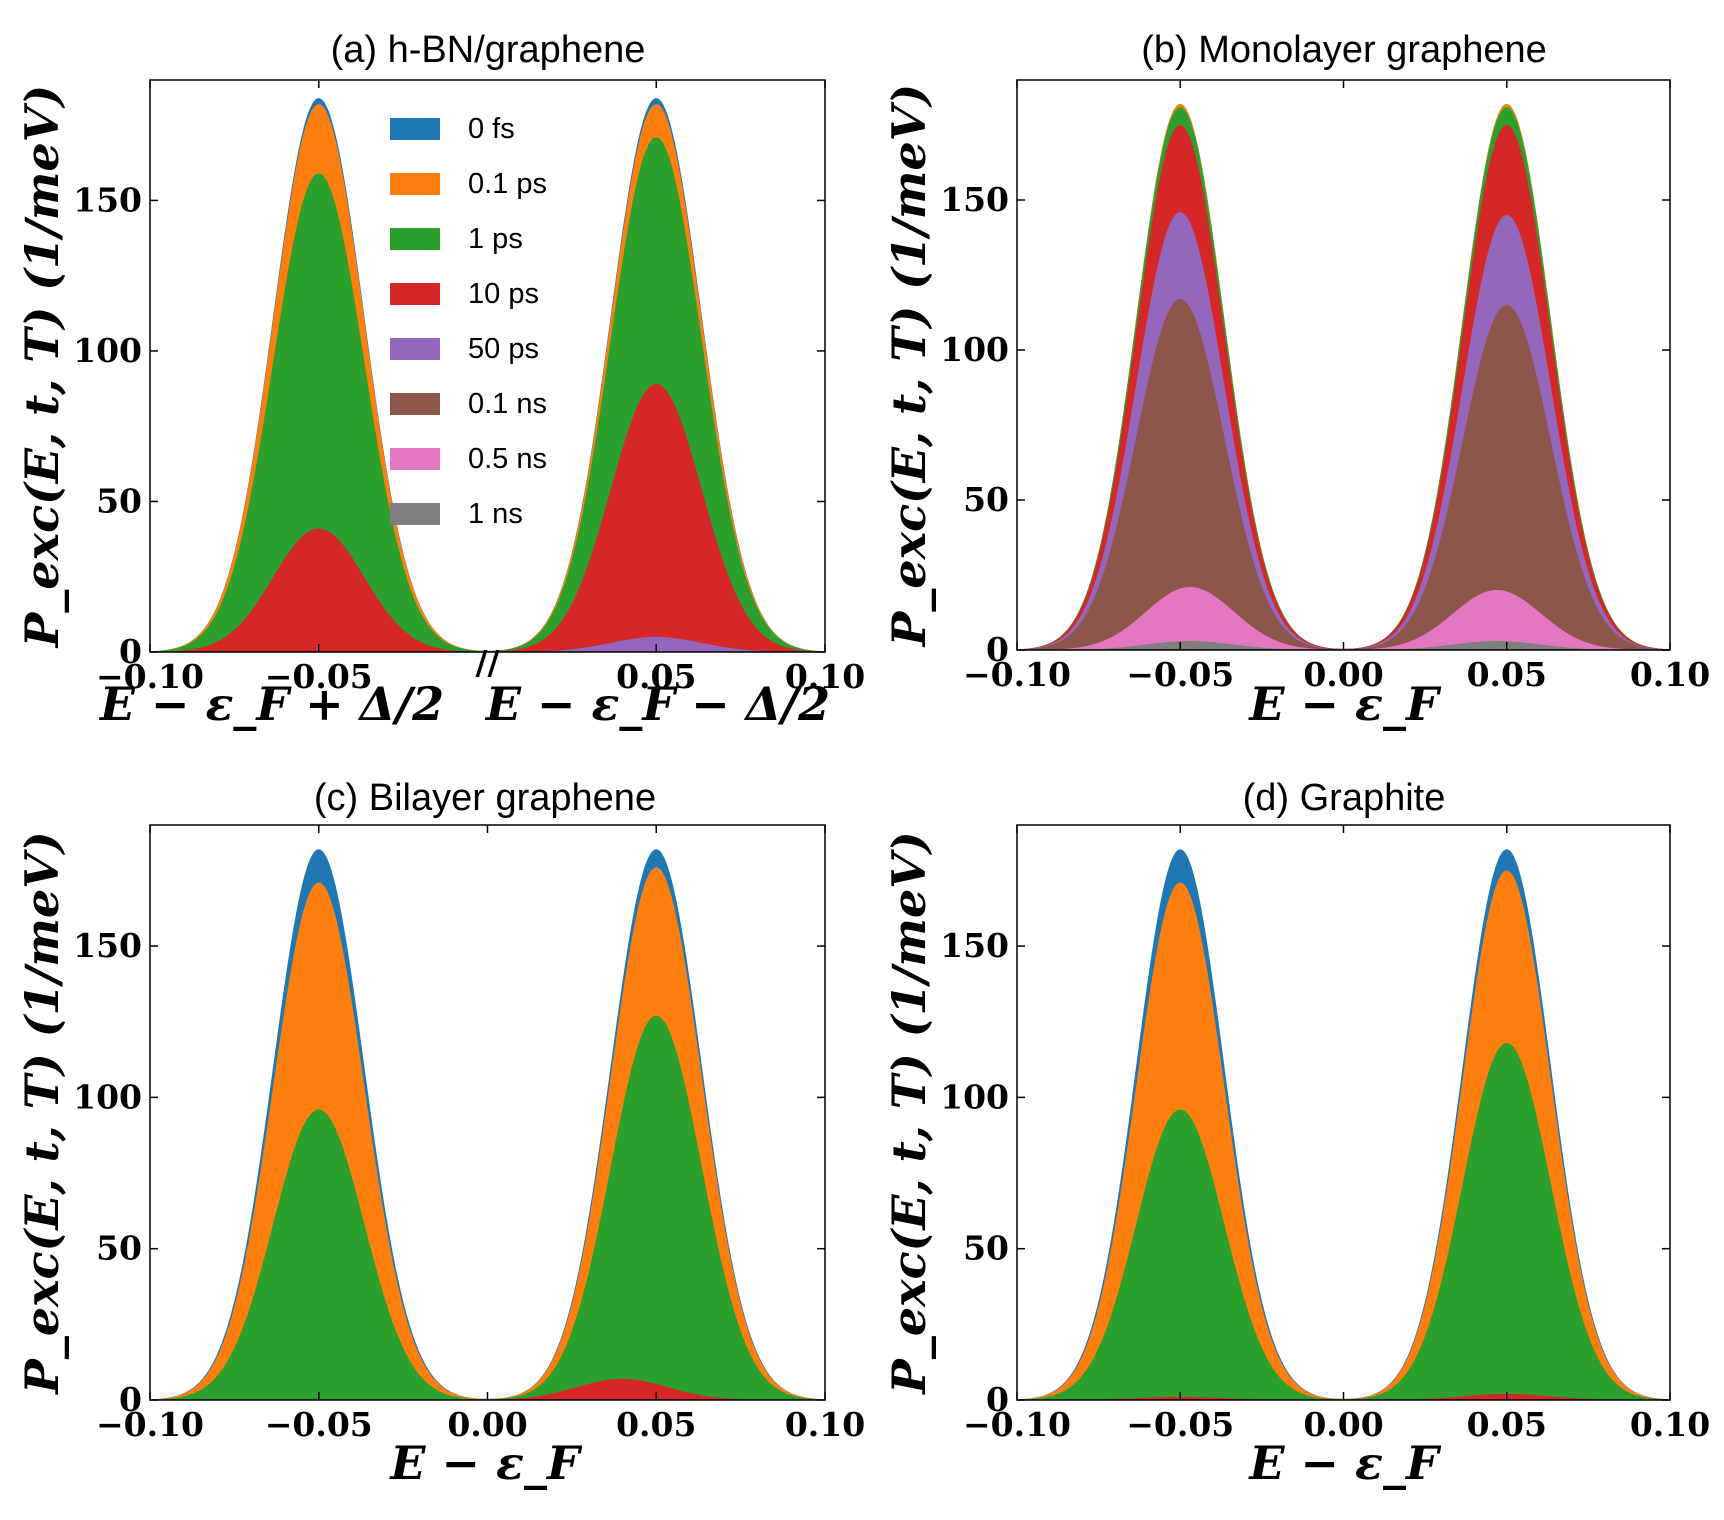 The height and width of the screenshot is (1520, 1724). I want to click on x-axis-label-right: E − ε_F − Δ/2, so click(657, 704).